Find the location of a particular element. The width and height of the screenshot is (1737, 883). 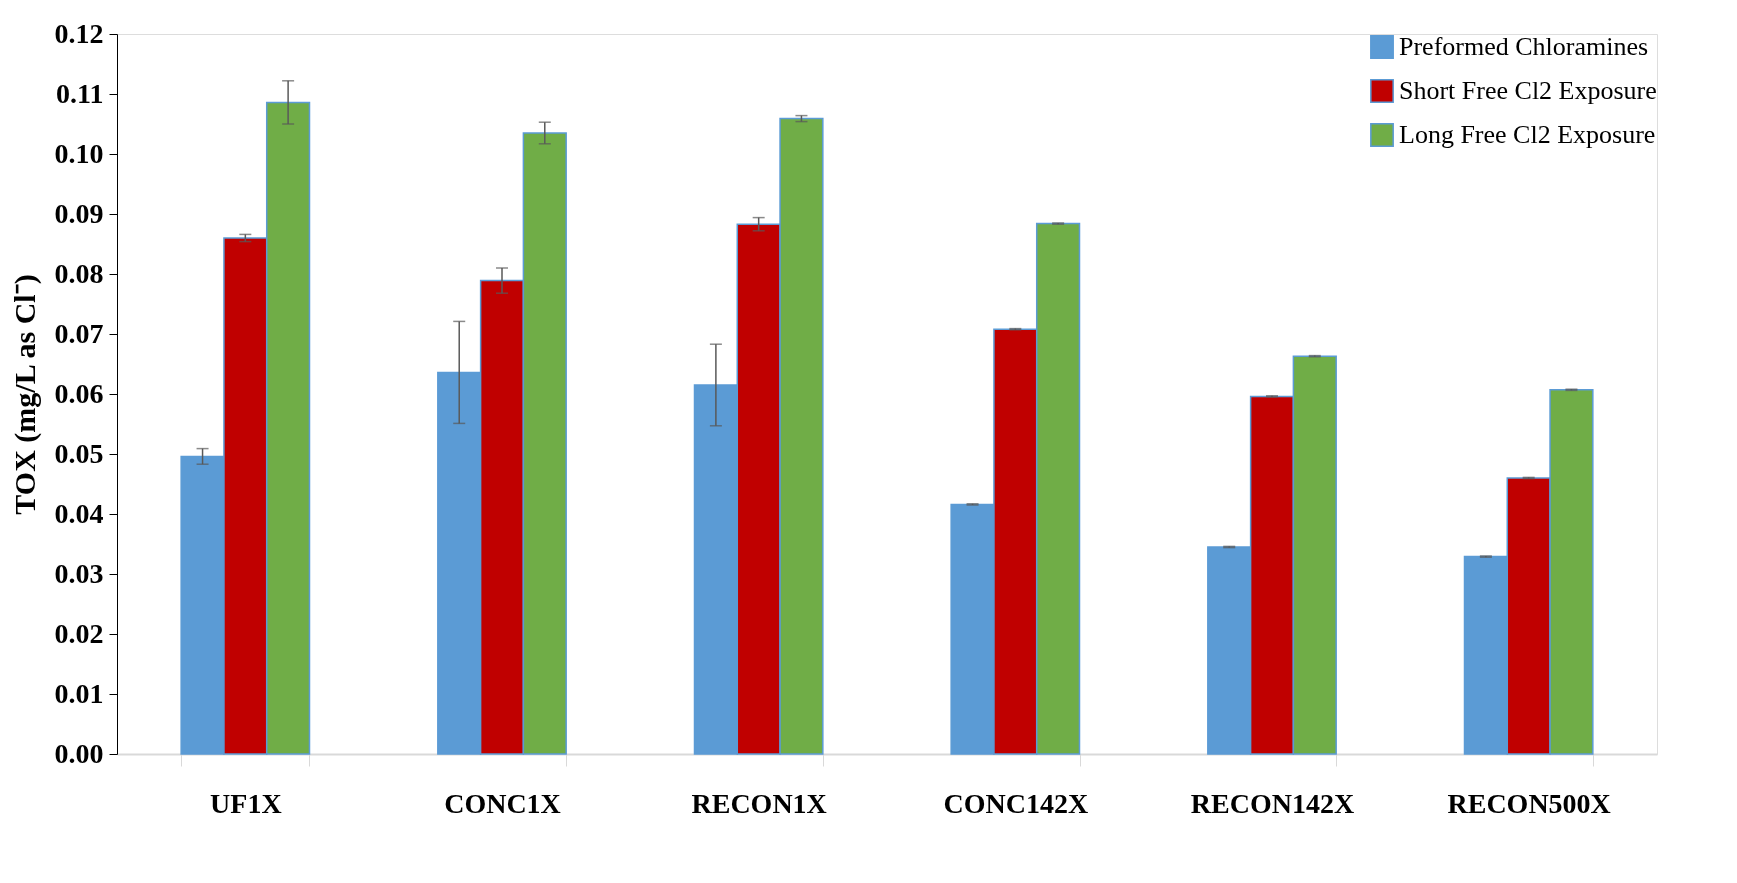

y-tick-label: 0.05 is located at coordinates (79, 453).